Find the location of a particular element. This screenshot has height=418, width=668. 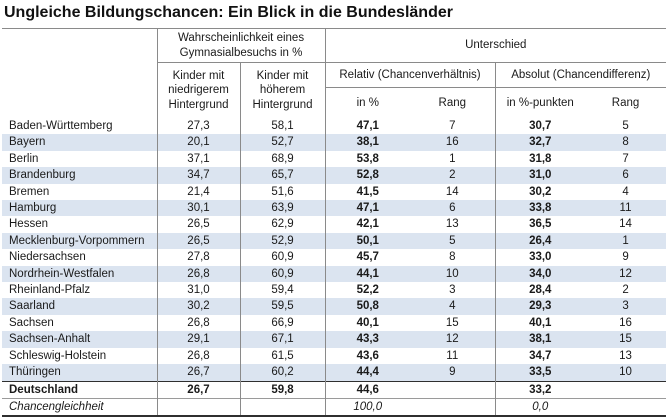

table-row: Niedersachsen 27,8 60,9 45,7 8 33,0 9 is located at coordinates (334, 257).